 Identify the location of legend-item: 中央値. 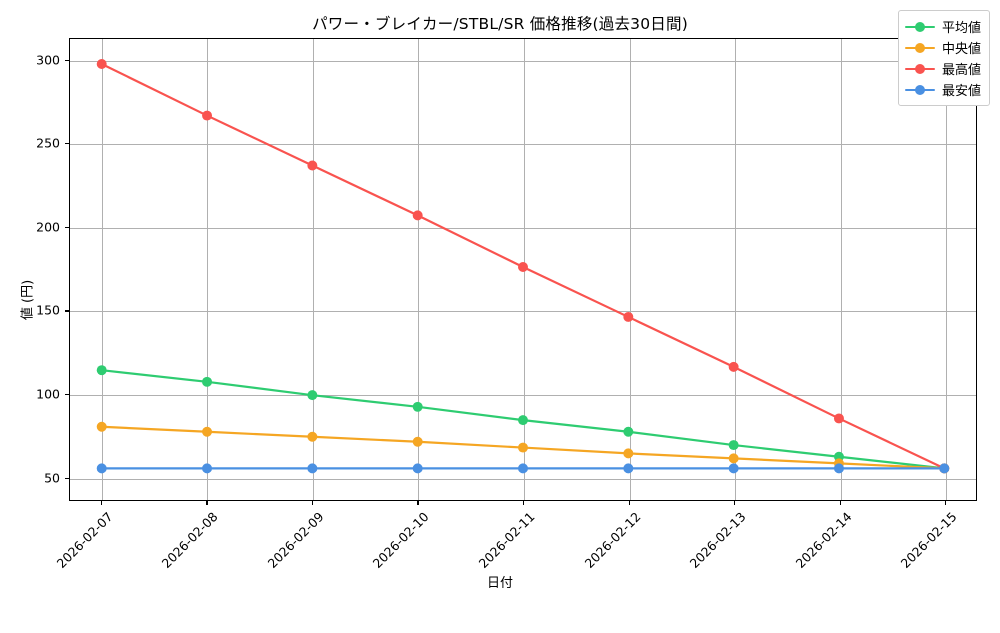
(942, 47).